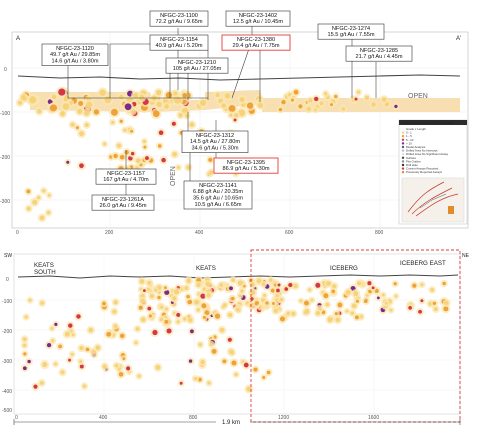 The height and width of the screenshot is (432, 480). Describe the element at coordinates (126, 180) in the screenshot. I see `callout-line: 167 g/t Au / 4.70m` at that location.